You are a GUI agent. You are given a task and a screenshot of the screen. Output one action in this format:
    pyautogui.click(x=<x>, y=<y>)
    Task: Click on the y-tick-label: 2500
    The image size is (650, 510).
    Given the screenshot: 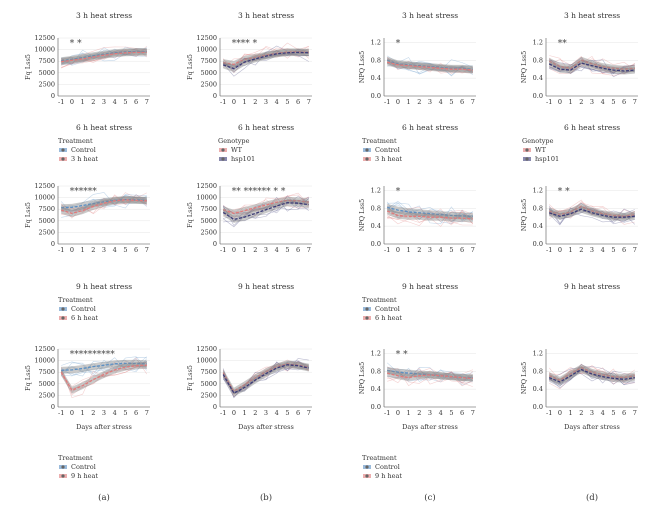 What is the action you would take?
    pyautogui.click(x=208, y=84)
    